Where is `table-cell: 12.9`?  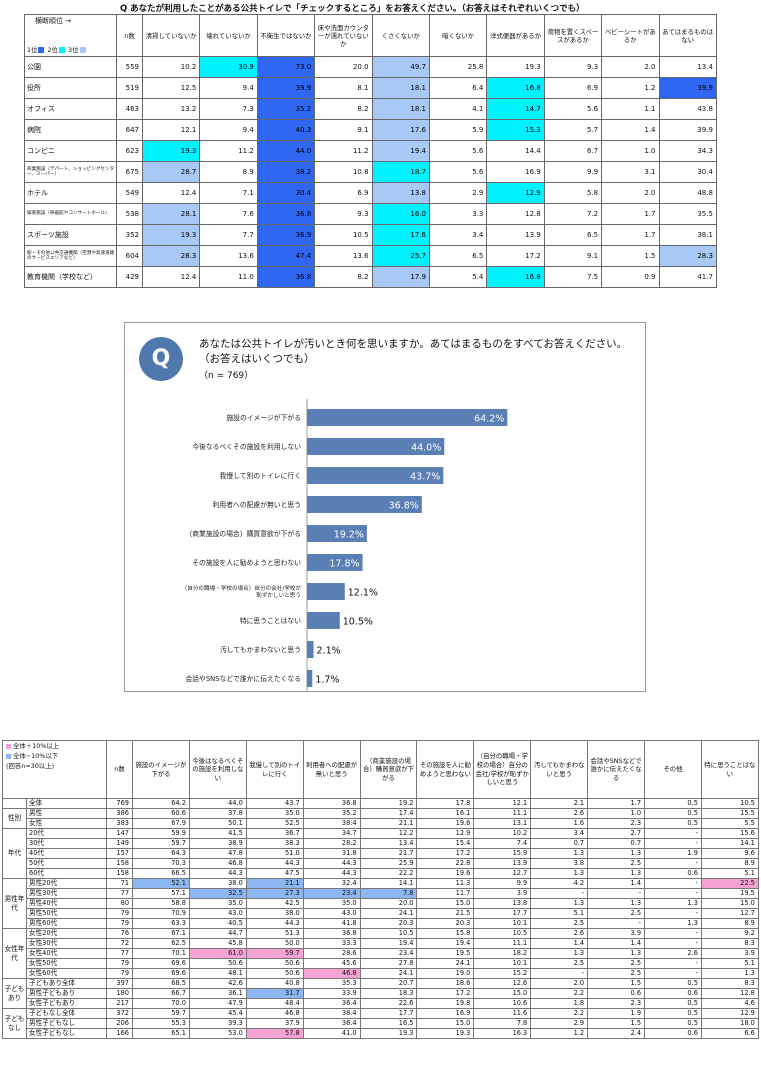 table-cell: 12.9 is located at coordinates (729, 1013).